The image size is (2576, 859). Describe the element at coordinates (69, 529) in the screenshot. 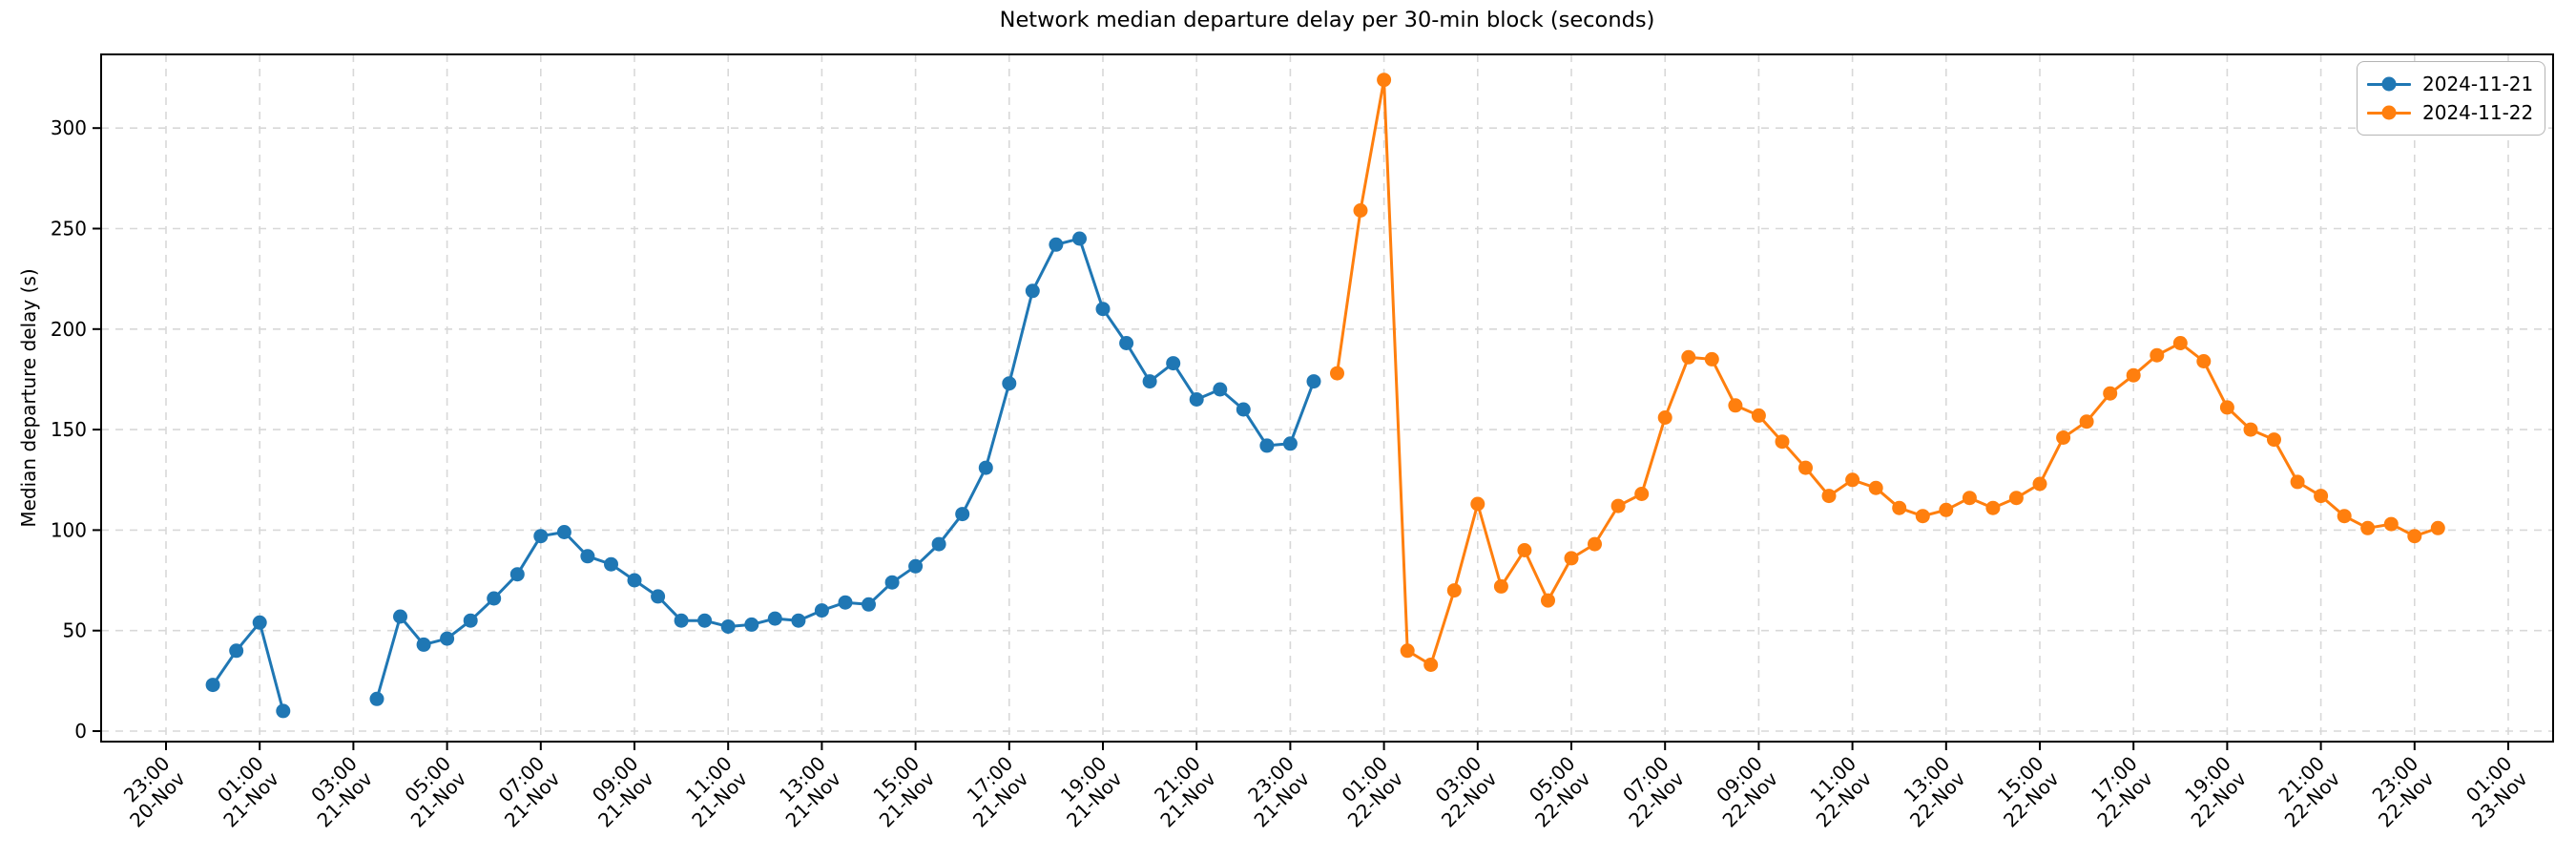

I see `y-tick-label: 100` at that location.